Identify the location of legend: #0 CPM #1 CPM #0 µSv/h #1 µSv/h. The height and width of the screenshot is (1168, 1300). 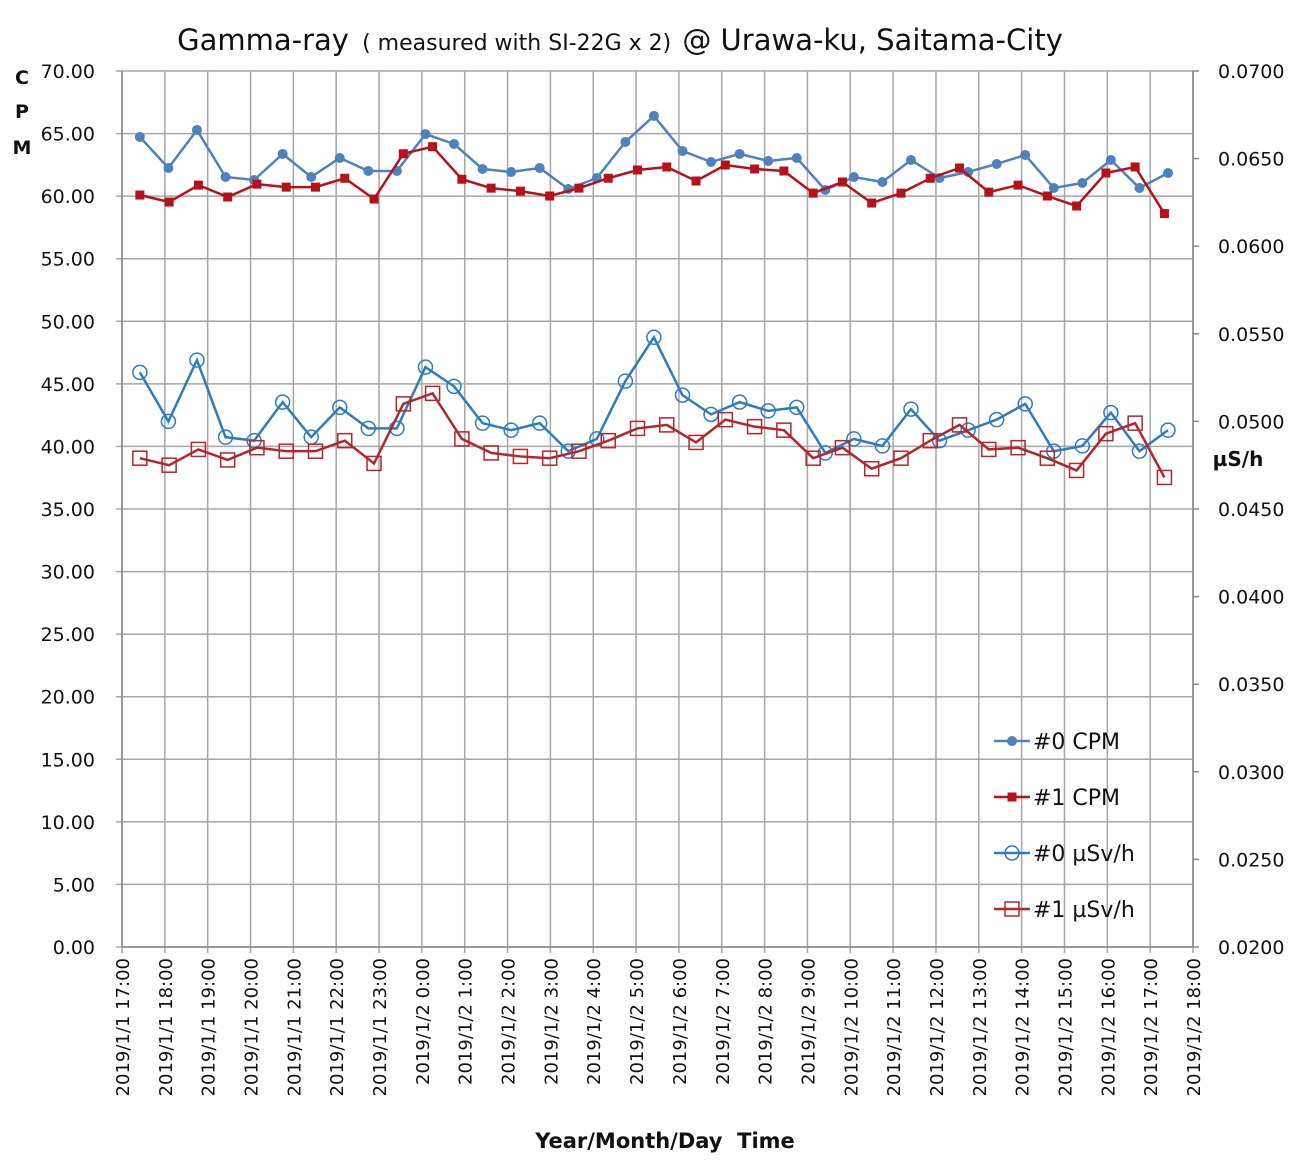
(1064, 826).